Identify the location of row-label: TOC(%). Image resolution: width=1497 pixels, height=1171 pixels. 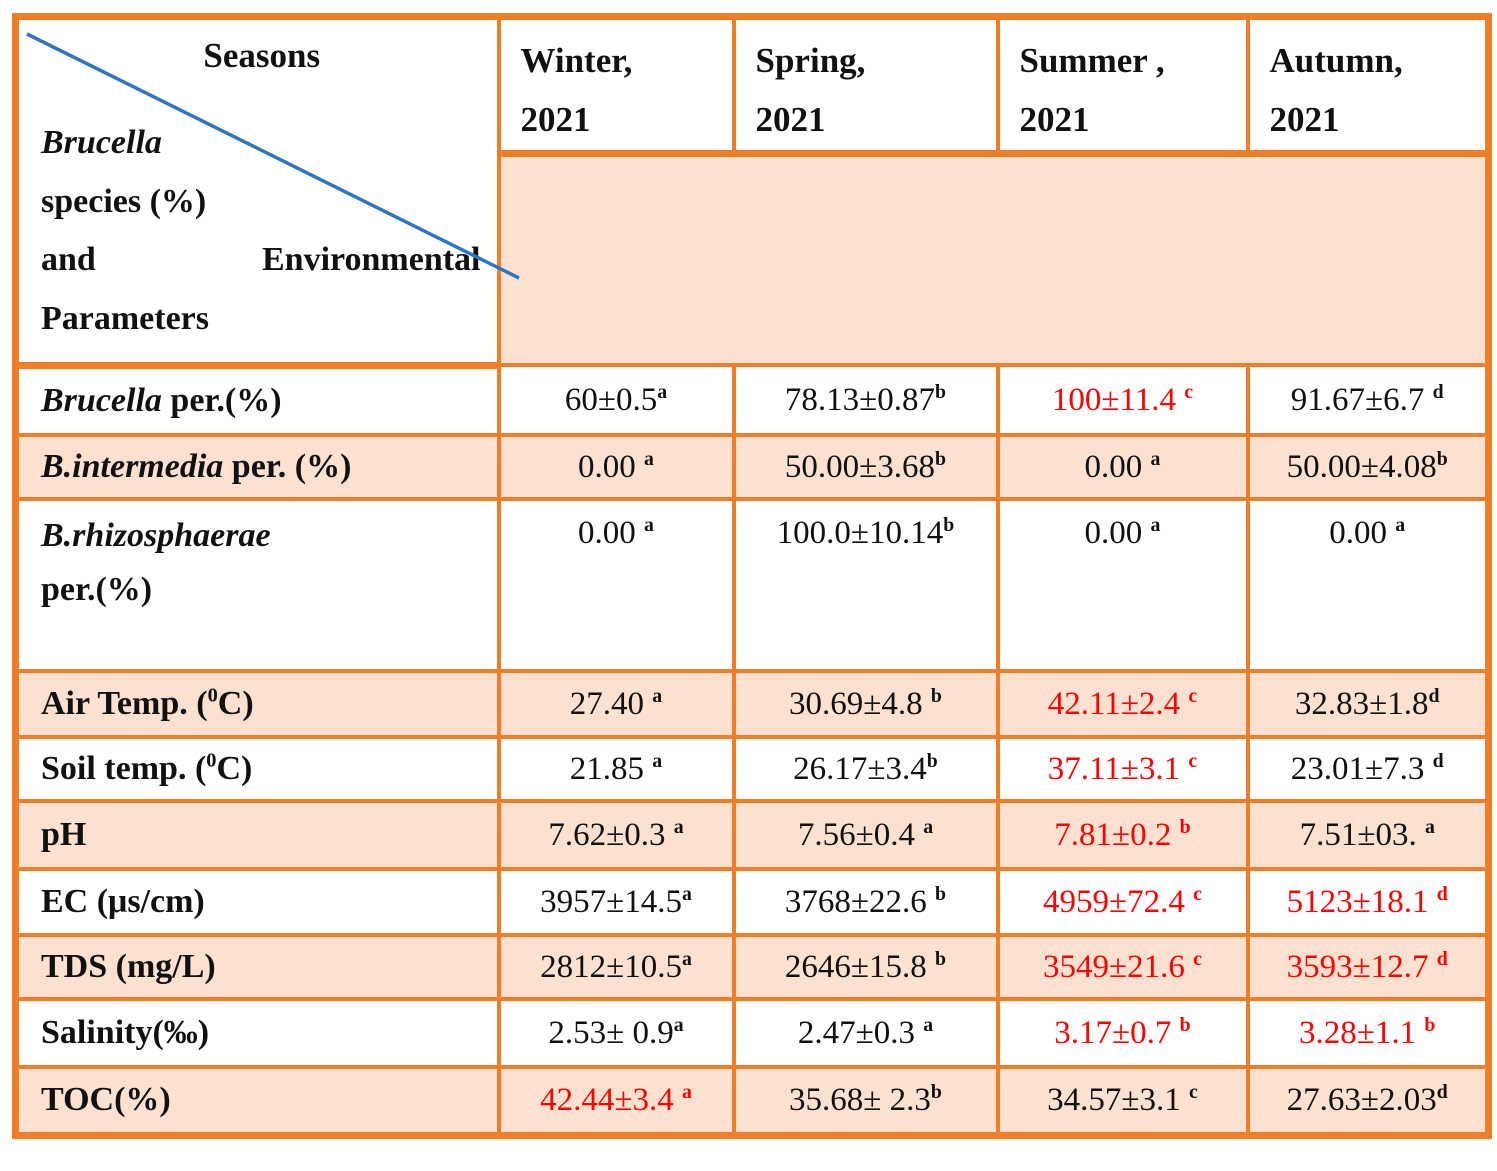
(257, 1101).